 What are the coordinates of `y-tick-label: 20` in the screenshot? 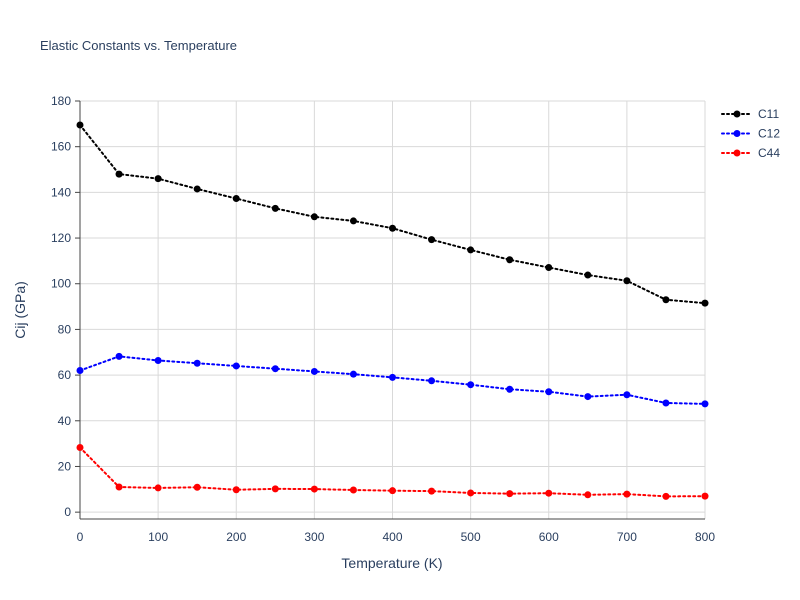 It's located at (65, 466).